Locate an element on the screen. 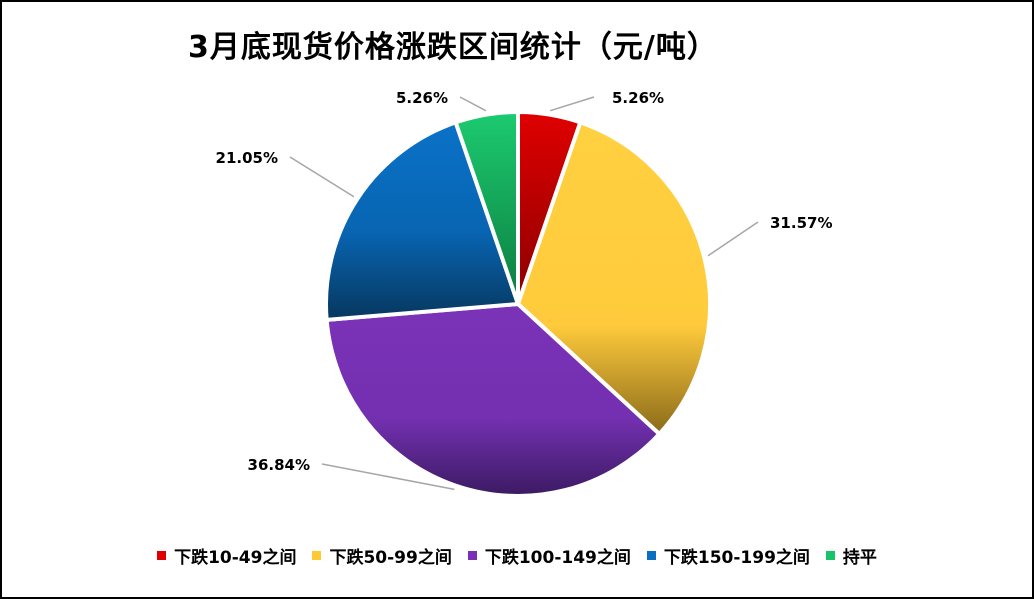  legend-item: 下跌150-199之间 is located at coordinates (728, 555).